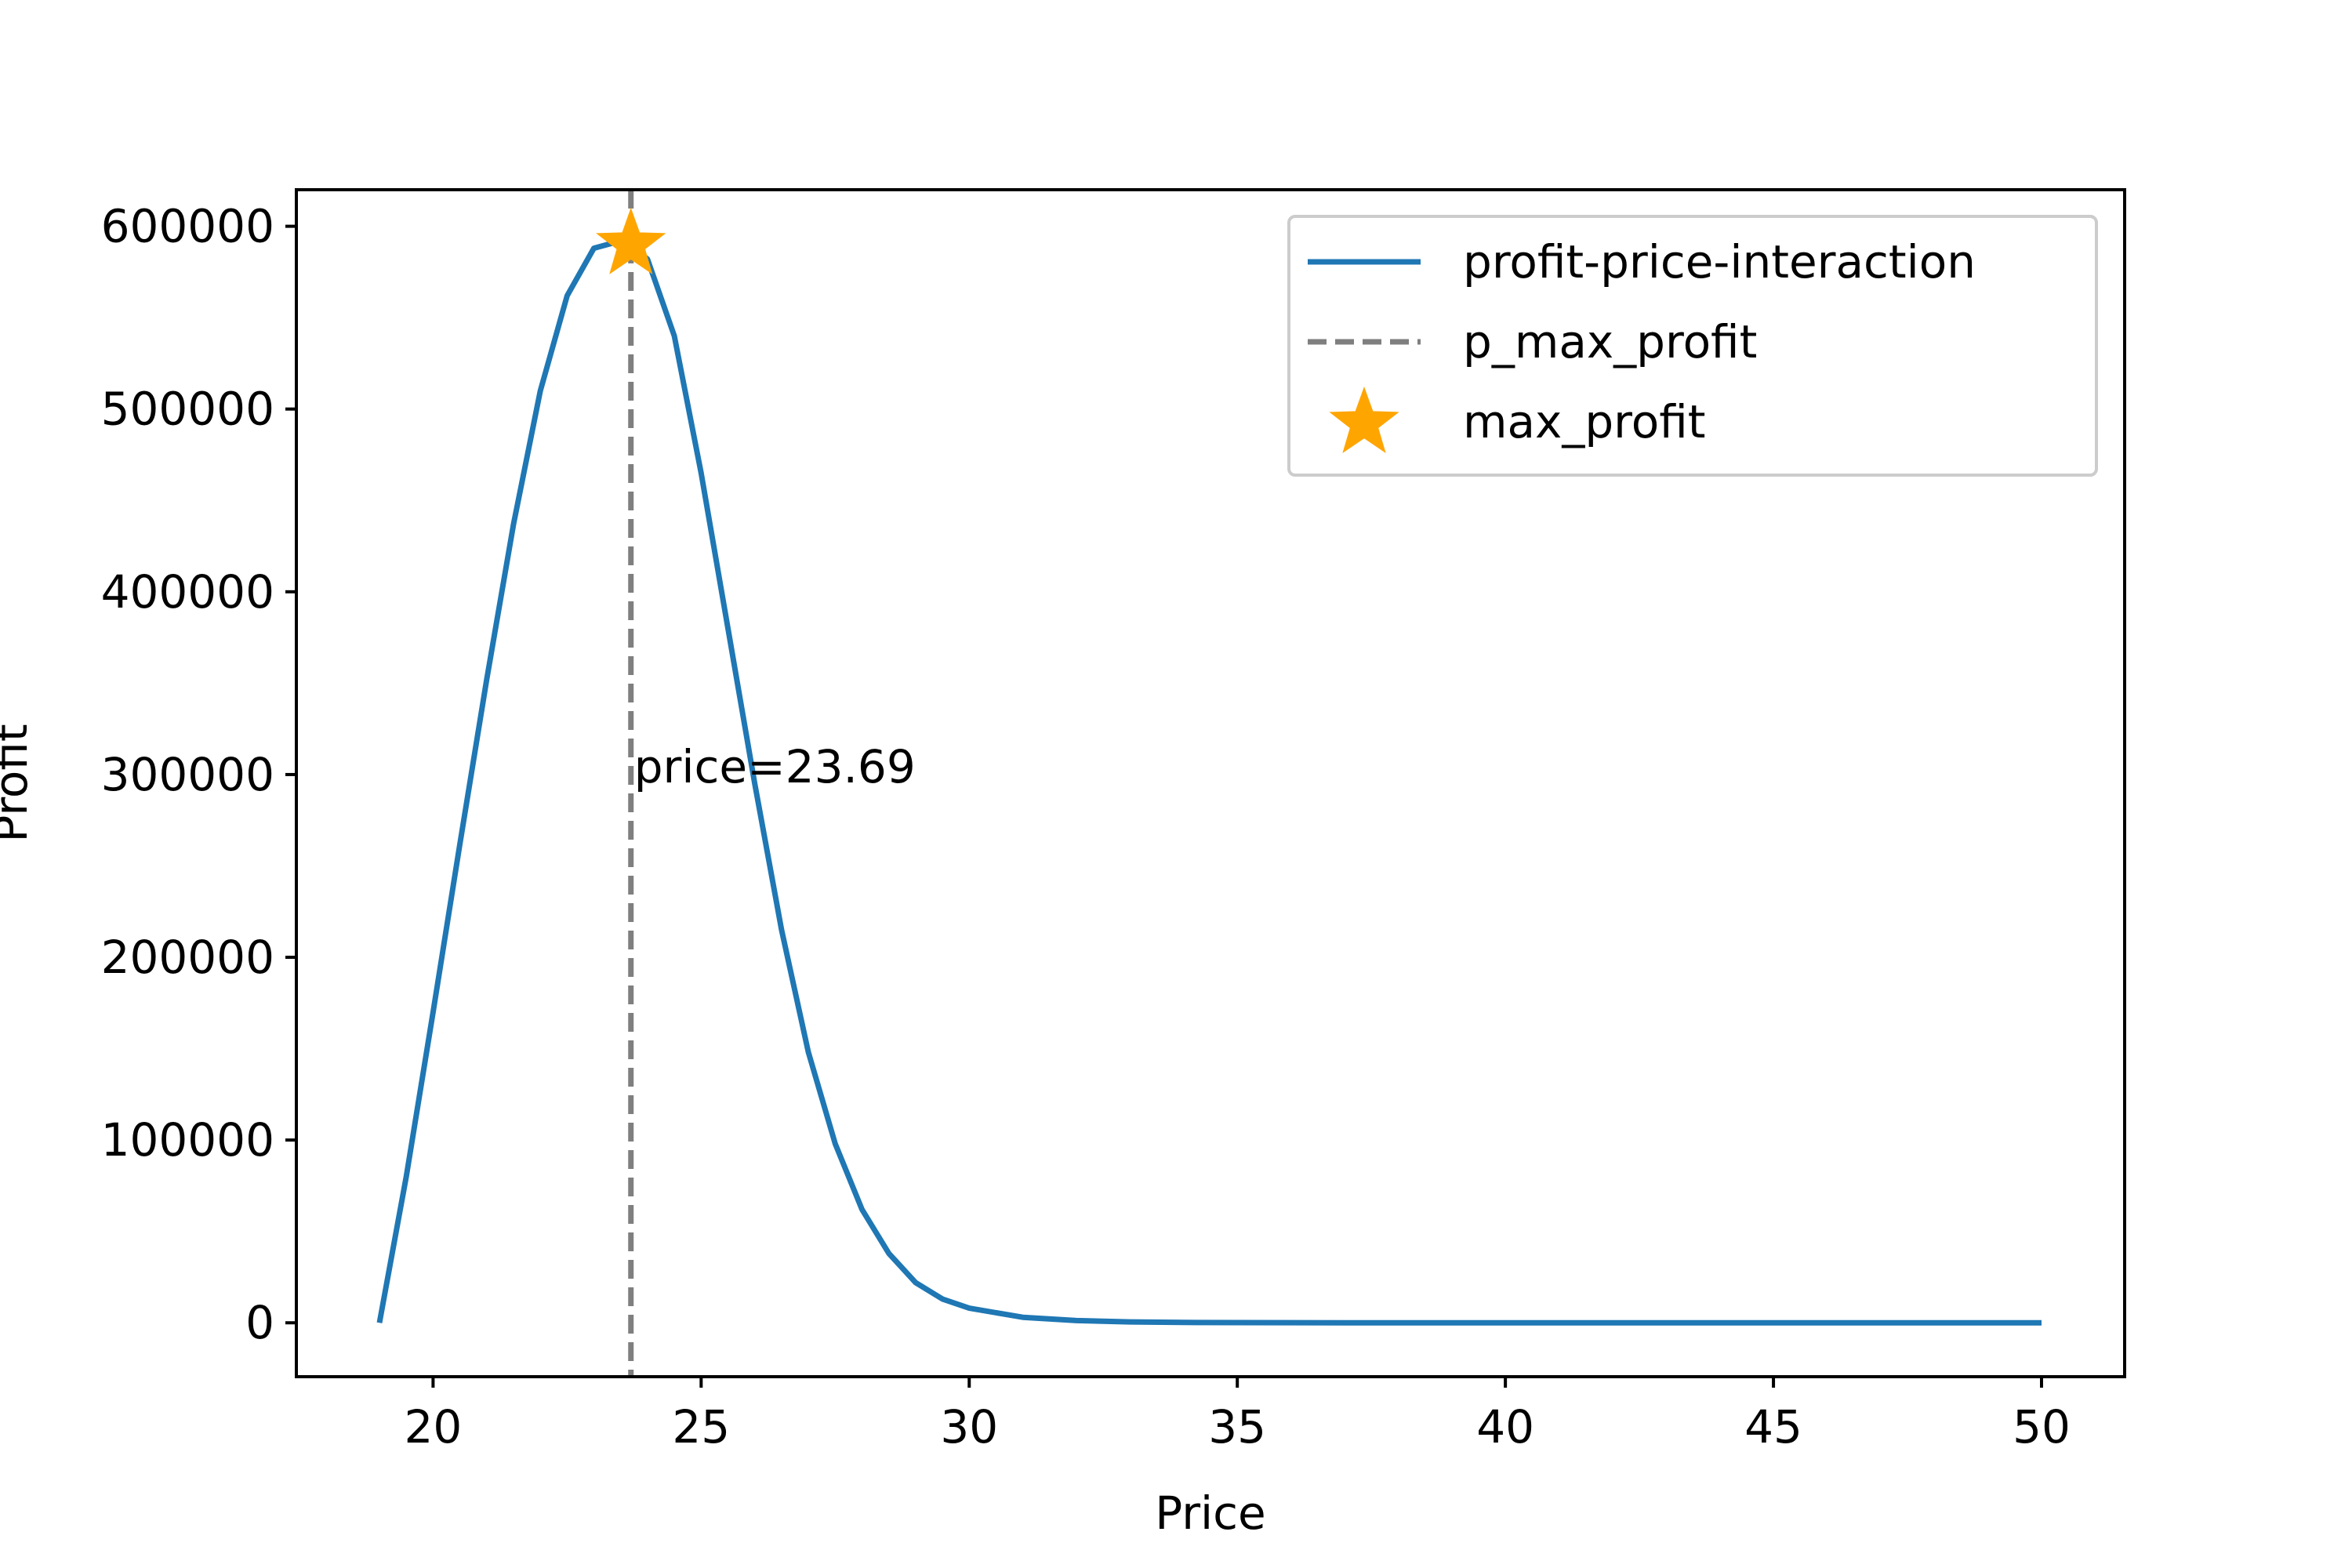 Image resolution: width=2352 pixels, height=1568 pixels. What do you see at coordinates (1505, 1427) in the screenshot?
I see `x-tick-label: 40` at bounding box center [1505, 1427].